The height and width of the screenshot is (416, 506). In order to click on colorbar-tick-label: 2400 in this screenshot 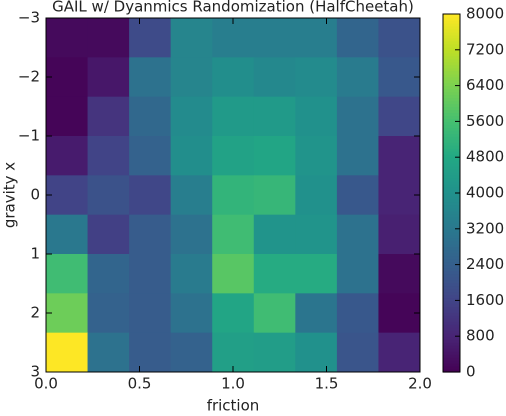, I will do `click(485, 264)`.